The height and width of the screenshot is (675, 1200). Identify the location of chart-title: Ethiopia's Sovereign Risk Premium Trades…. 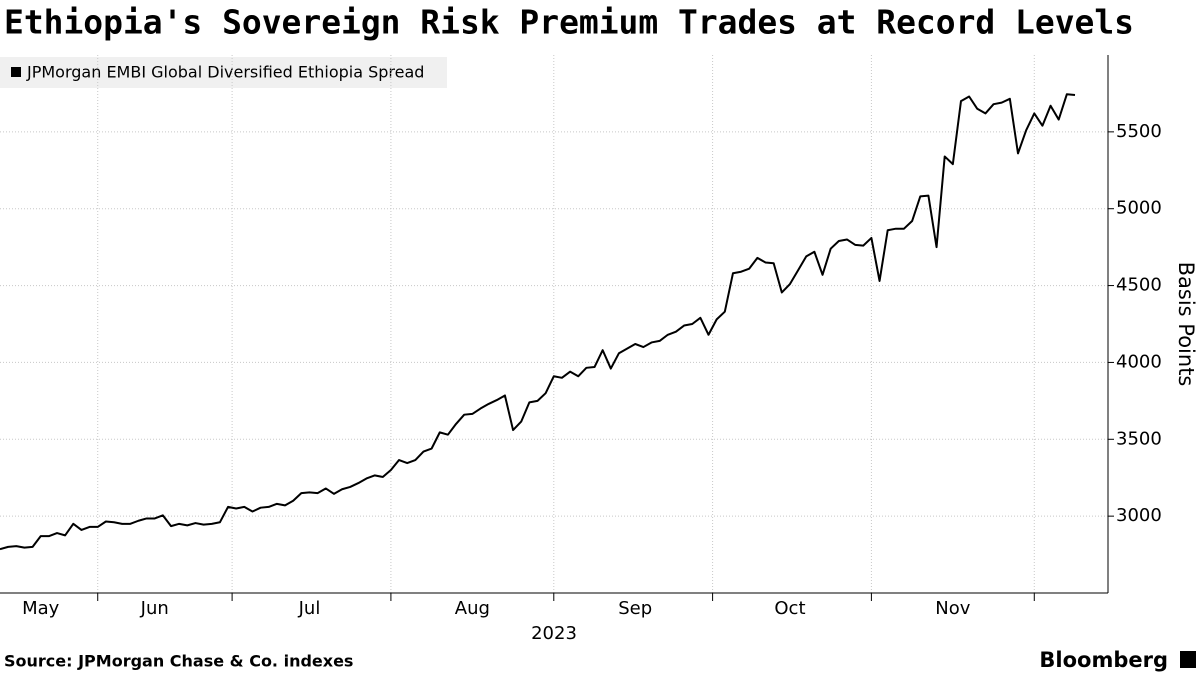
(569, 22).